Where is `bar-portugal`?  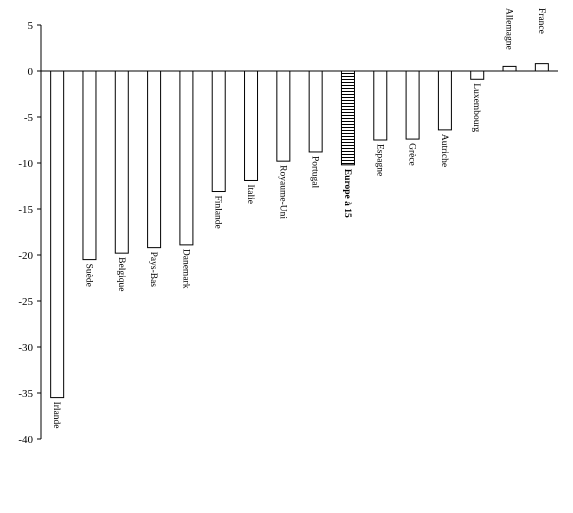 bar-portugal is located at coordinates (315, 111).